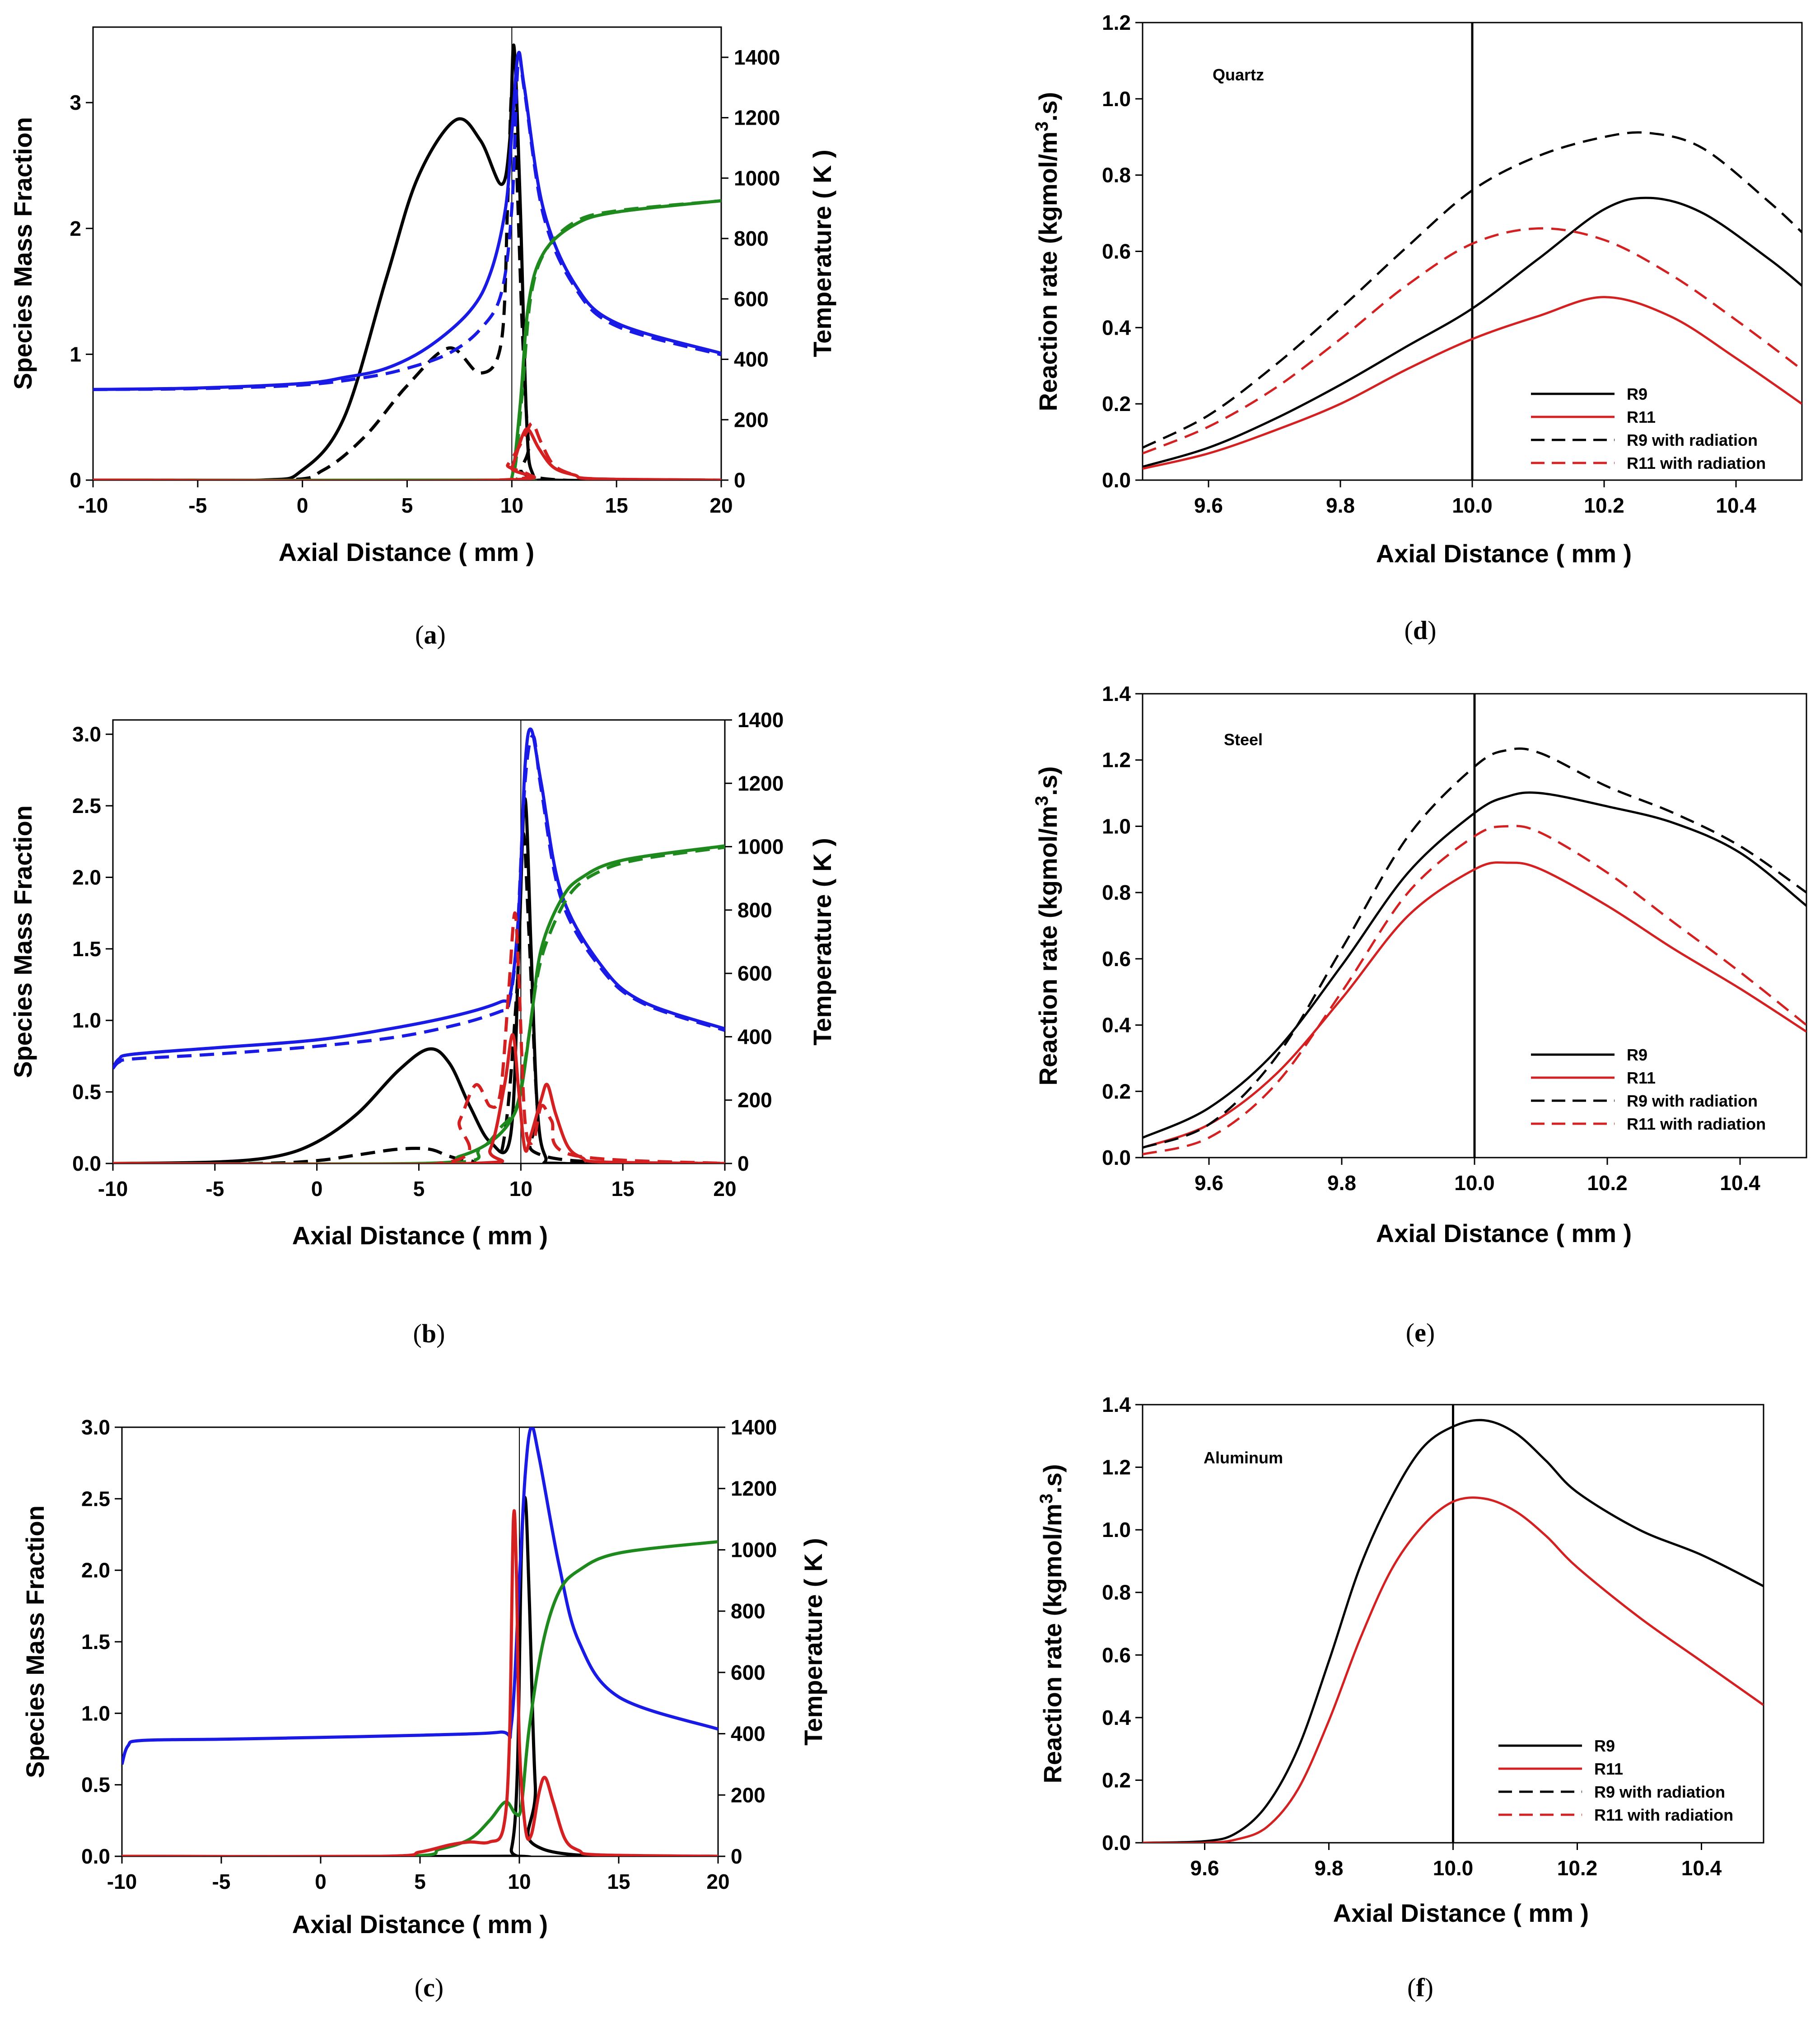  What do you see at coordinates (1421, 630) in the screenshot?
I see `panel-caption: (d)` at bounding box center [1421, 630].